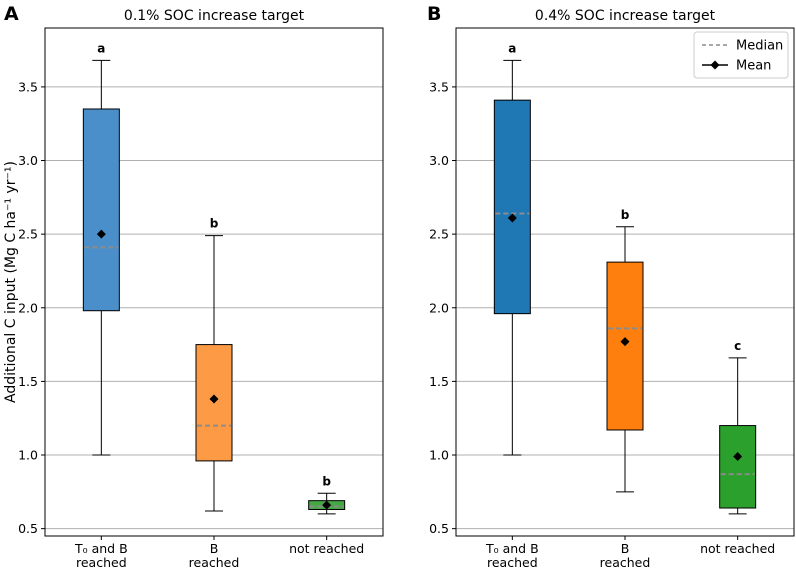 The image size is (796, 573). Describe the element at coordinates (741, 55) in the screenshot. I see `legend: Median Mean` at that location.